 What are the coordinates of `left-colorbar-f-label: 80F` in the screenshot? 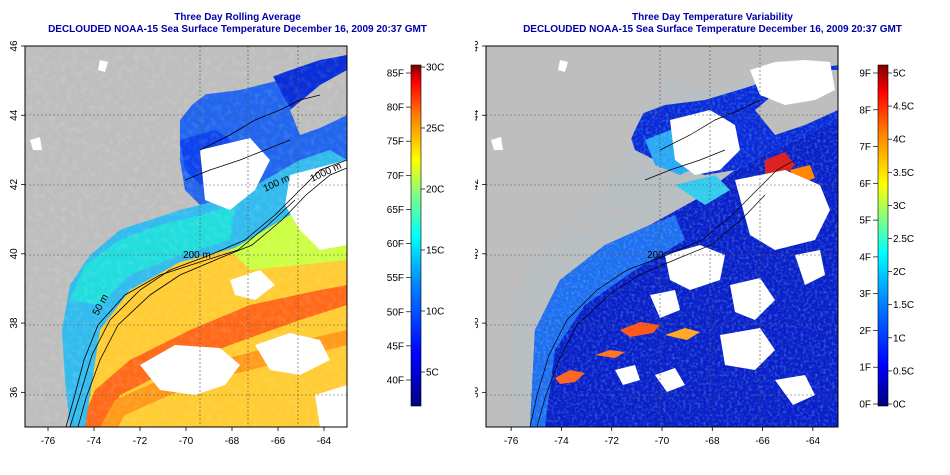 It's located at (395, 108).